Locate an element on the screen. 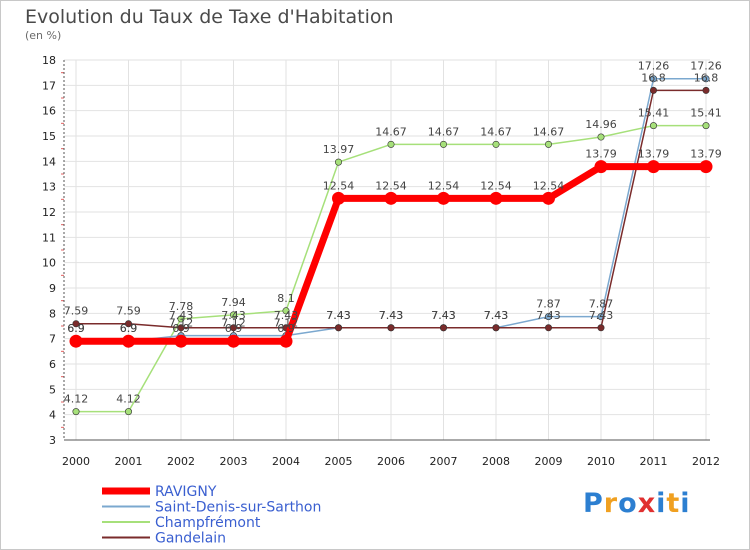 The width and height of the screenshot is (750, 550). y-tick-label: 16 is located at coordinates (49, 111).